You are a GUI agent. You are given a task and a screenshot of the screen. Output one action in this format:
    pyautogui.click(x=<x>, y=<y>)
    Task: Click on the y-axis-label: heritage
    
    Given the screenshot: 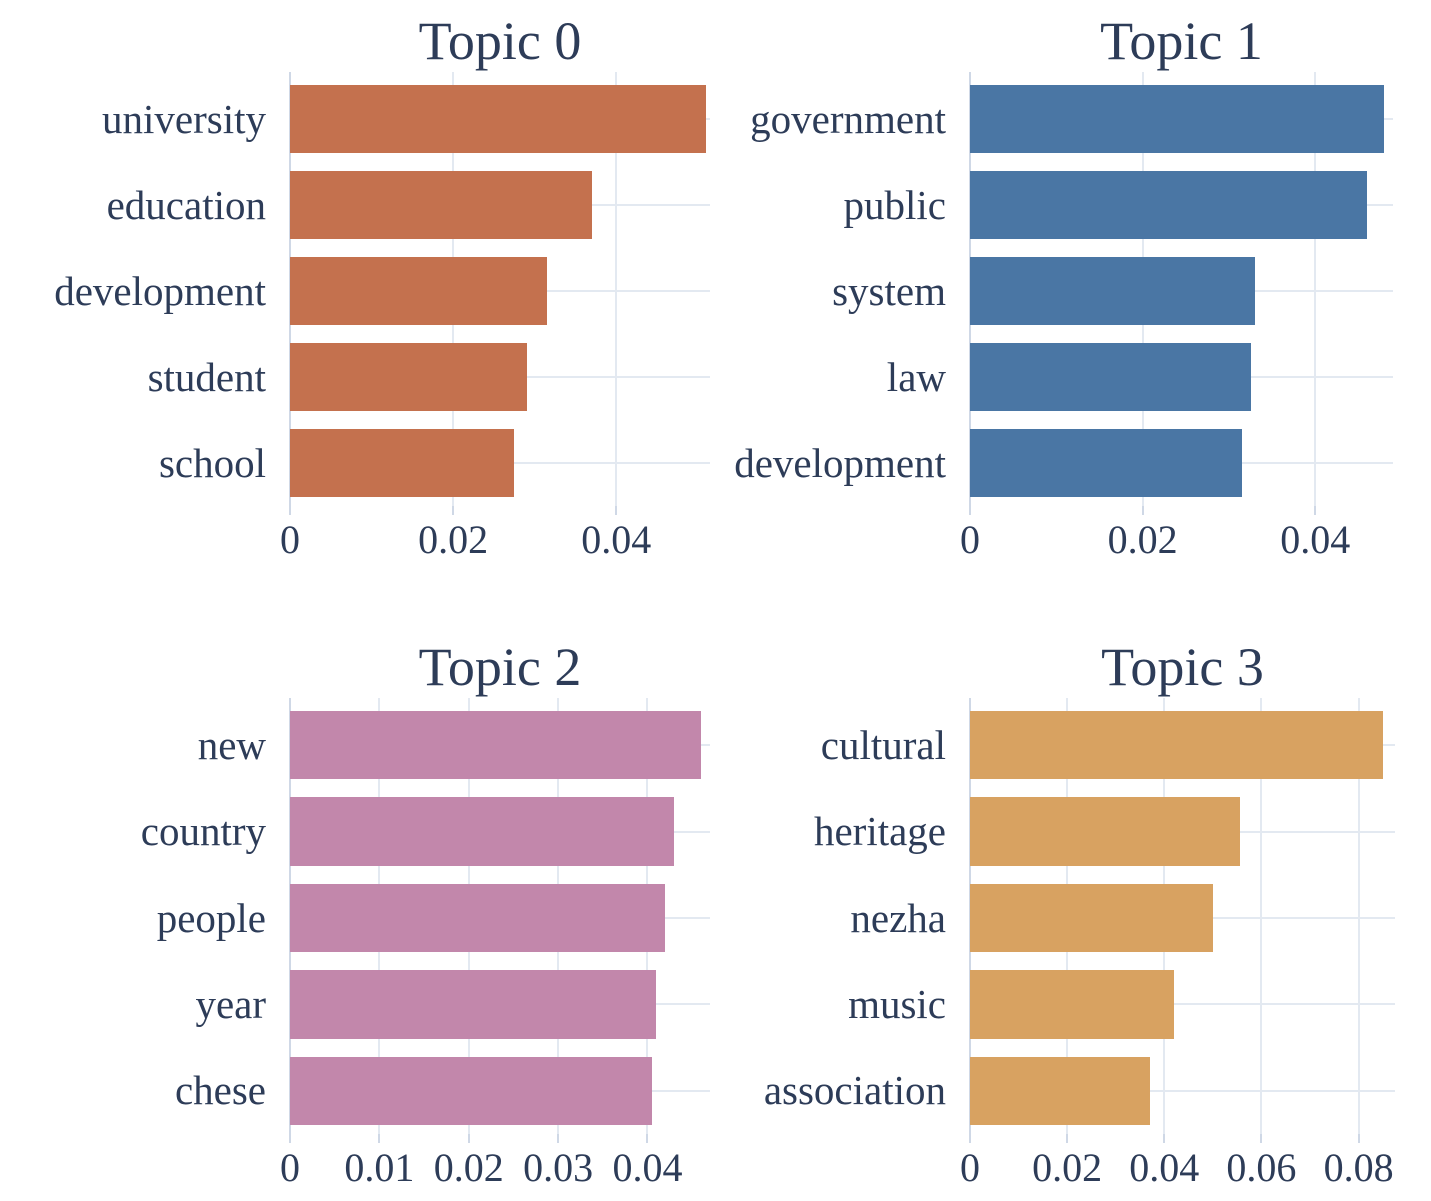 What is the action you would take?
    pyautogui.click(x=879, y=831)
    